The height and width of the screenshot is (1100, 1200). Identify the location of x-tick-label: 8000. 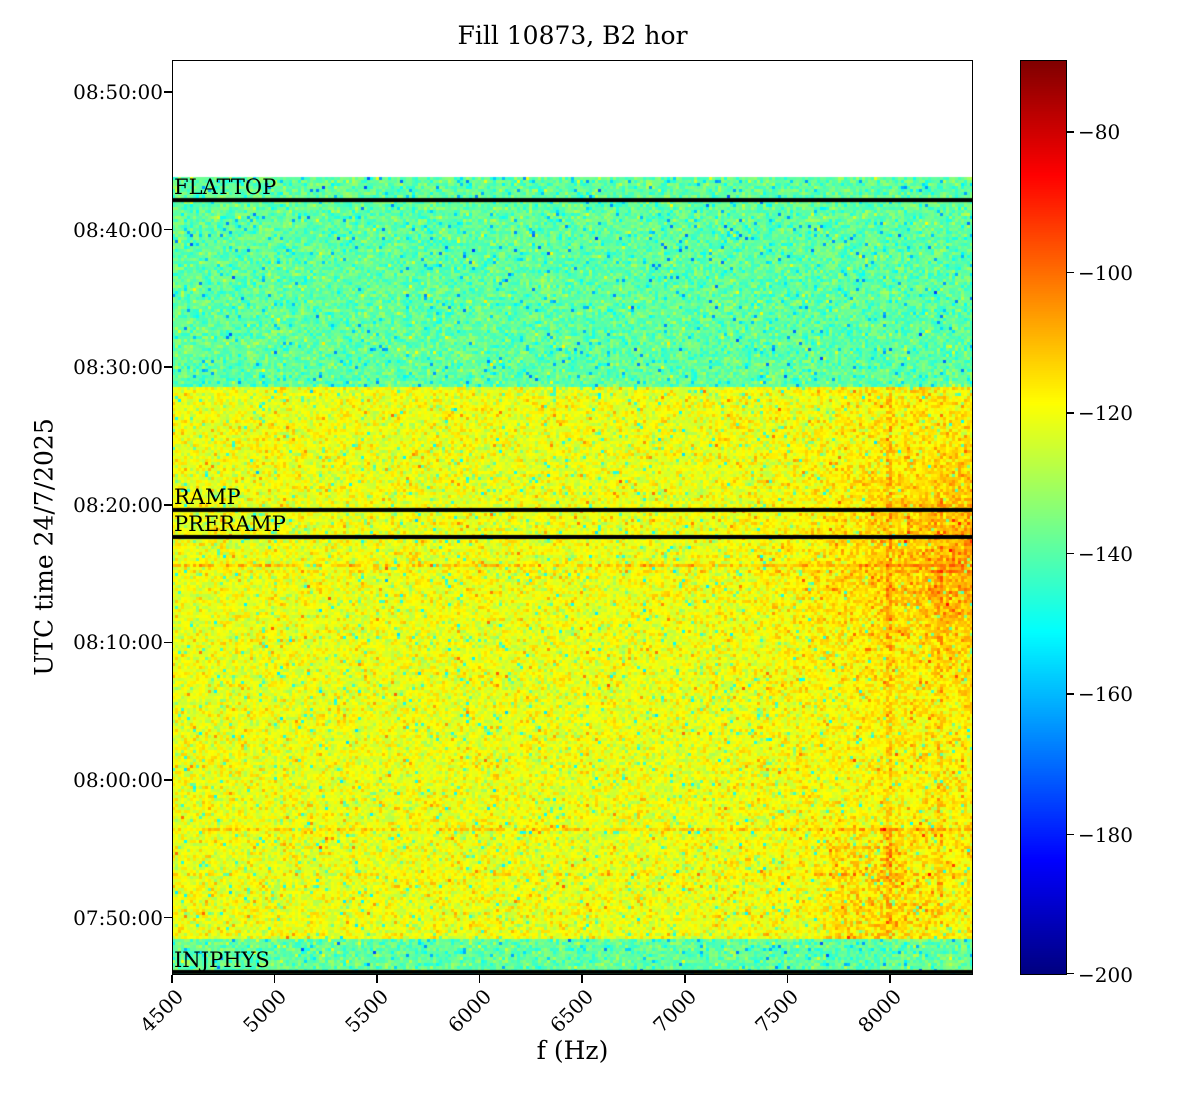
(880, 1011).